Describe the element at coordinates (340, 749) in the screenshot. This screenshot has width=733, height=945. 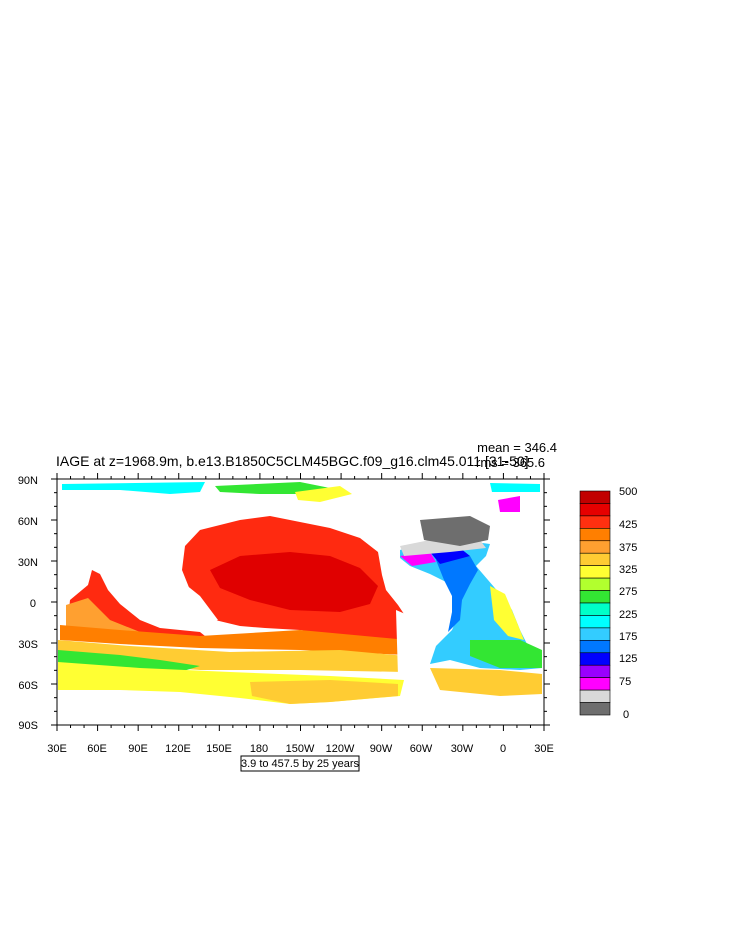
I see `lon-tick-label: 120W` at that location.